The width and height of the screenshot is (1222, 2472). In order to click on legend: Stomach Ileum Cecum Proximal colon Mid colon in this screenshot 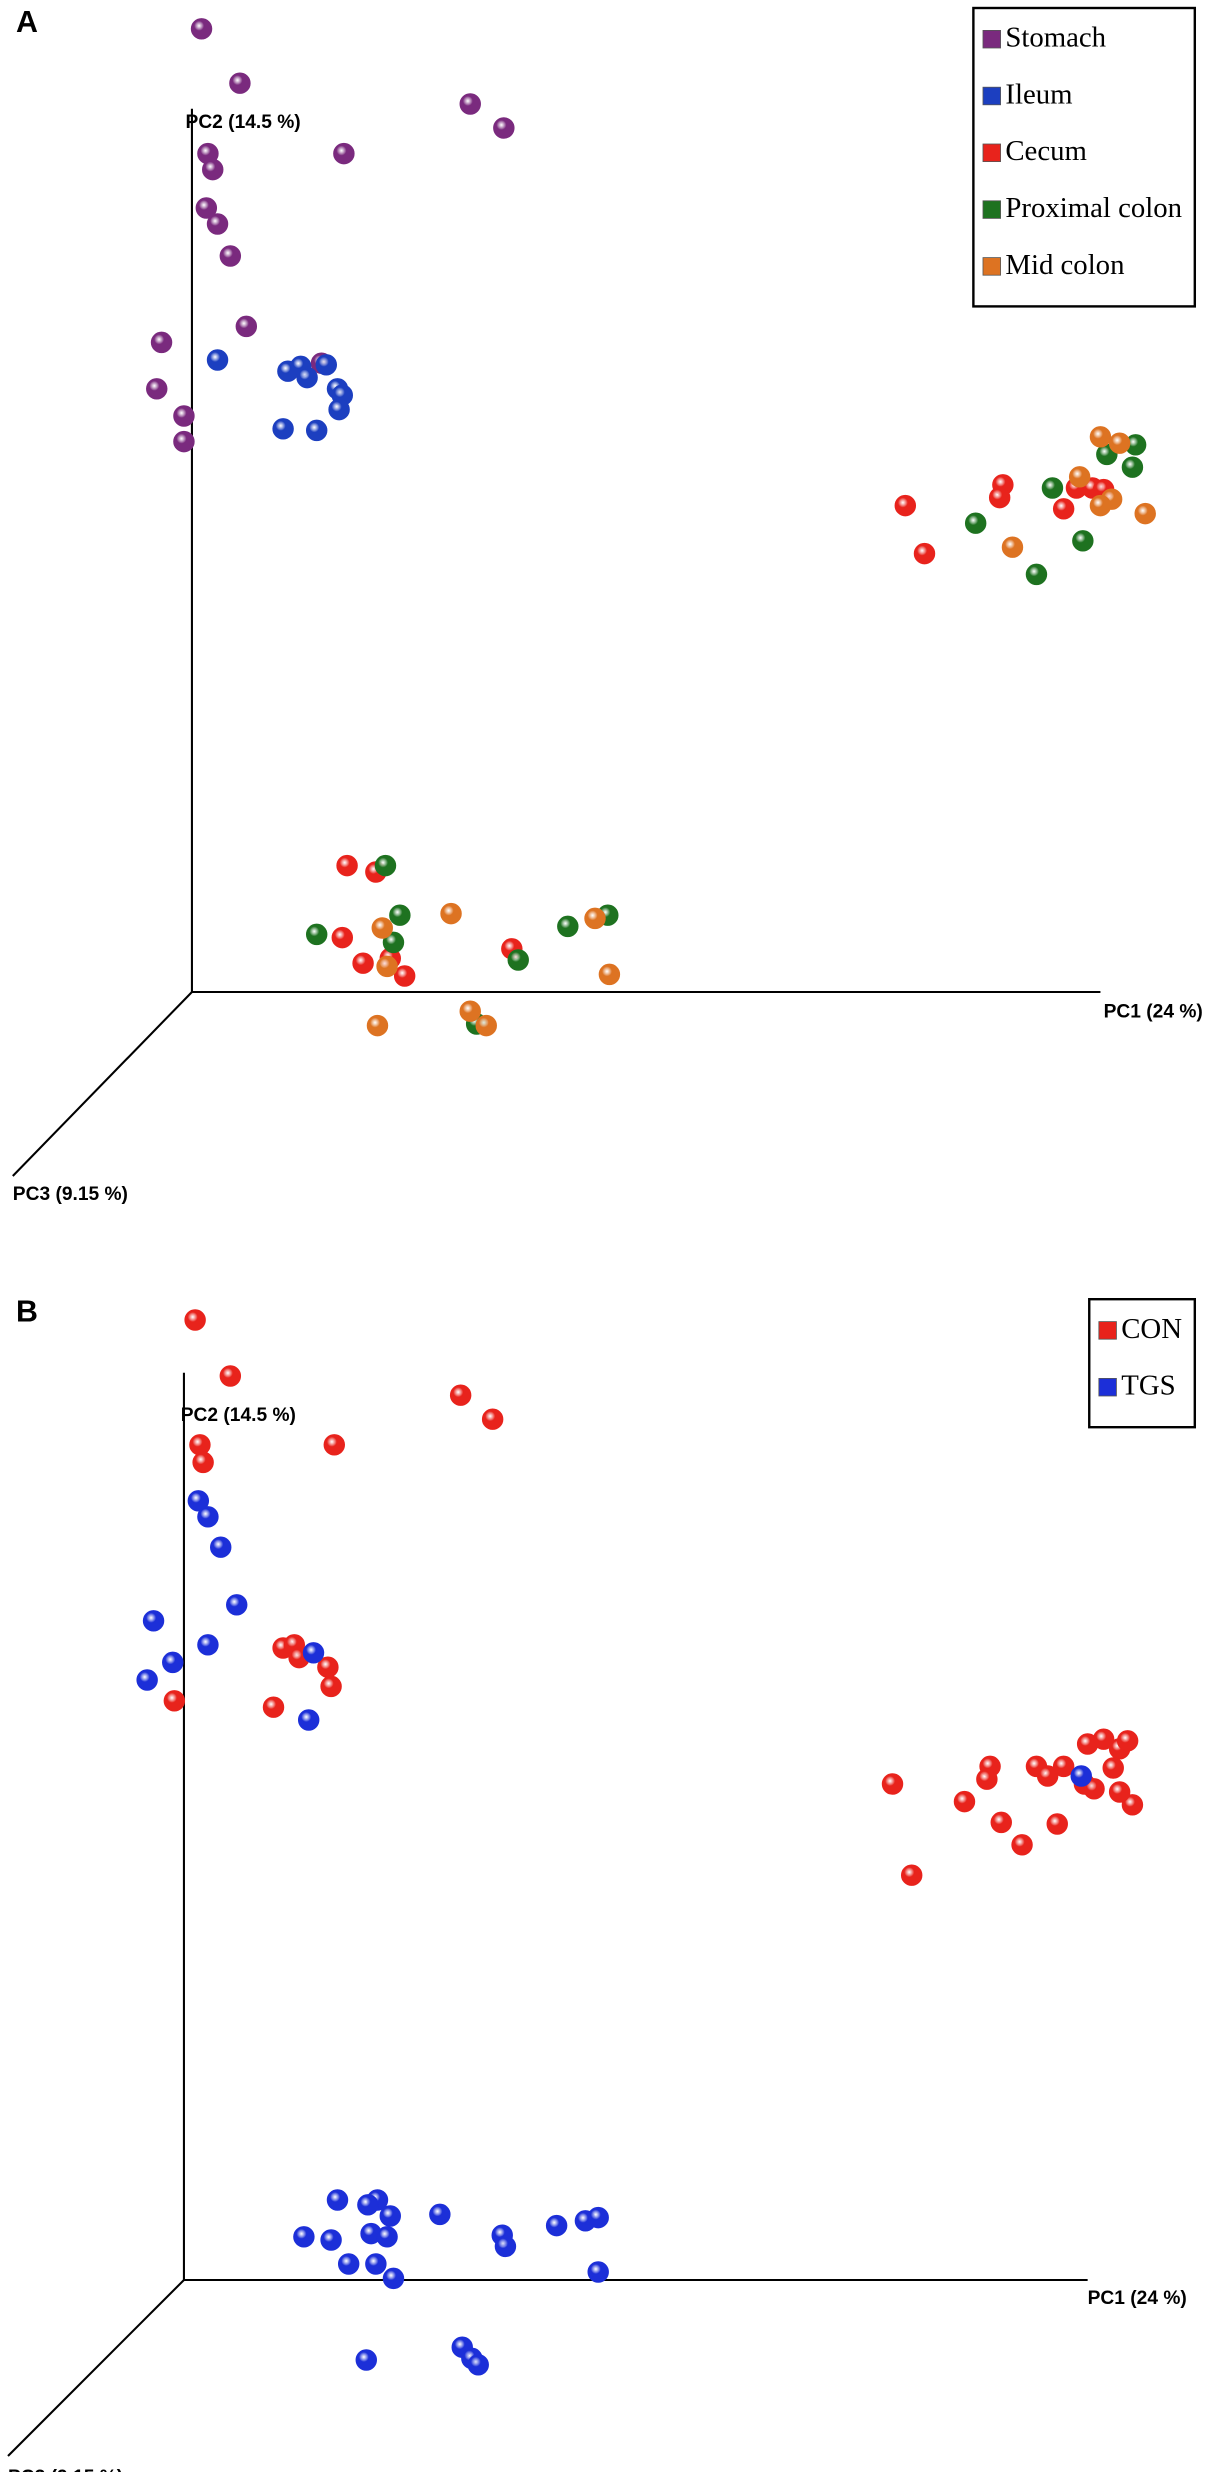, I will do `click(1084, 157)`.